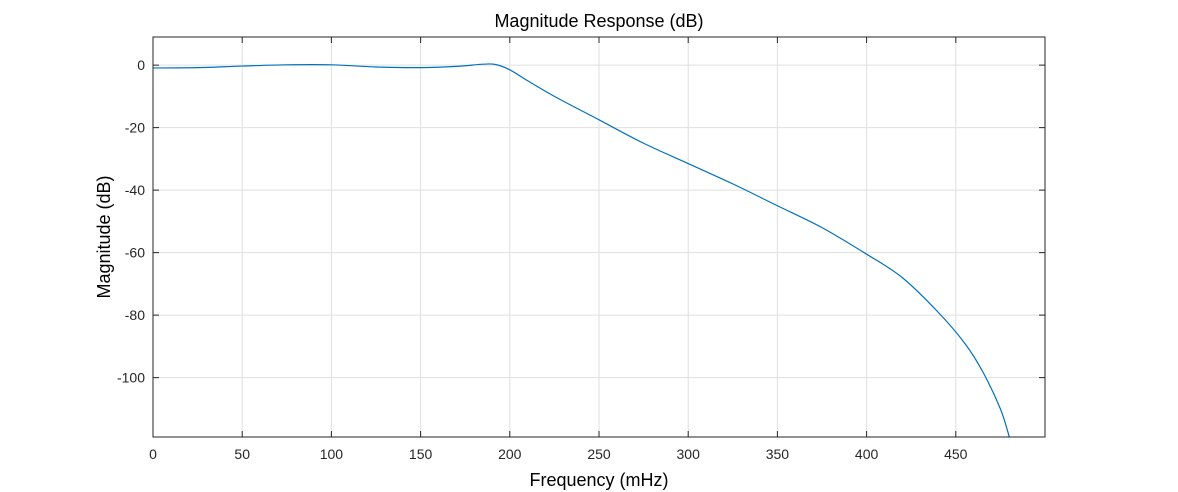 This screenshot has height=492, width=1178. Describe the element at coordinates (956, 454) in the screenshot. I see `x-tick-label: 450` at that location.